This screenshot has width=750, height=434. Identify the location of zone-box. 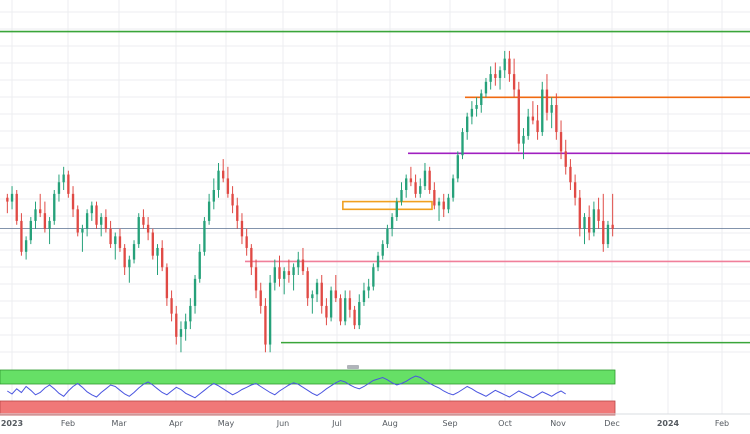
(387, 205).